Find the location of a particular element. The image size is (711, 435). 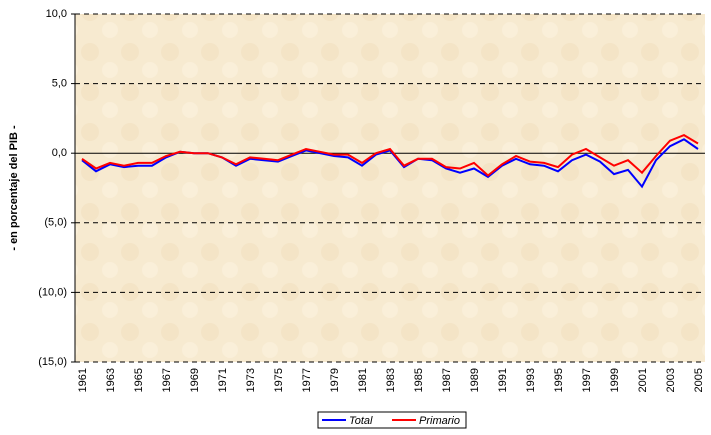

y-tick-label: (5,0) is located at coordinates (55, 223).